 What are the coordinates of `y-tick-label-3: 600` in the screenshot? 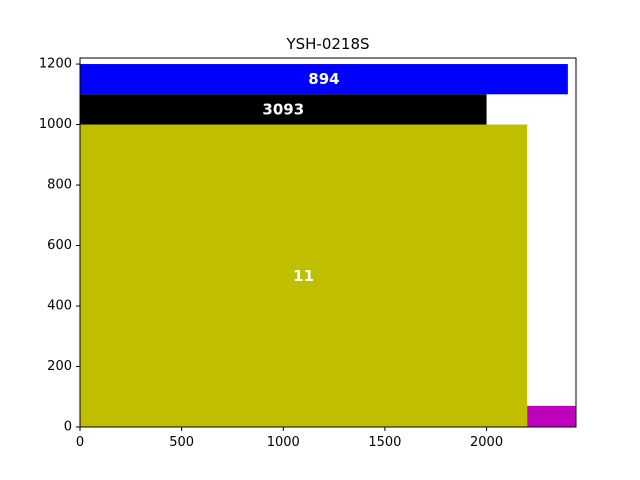 It's located at (59, 245).